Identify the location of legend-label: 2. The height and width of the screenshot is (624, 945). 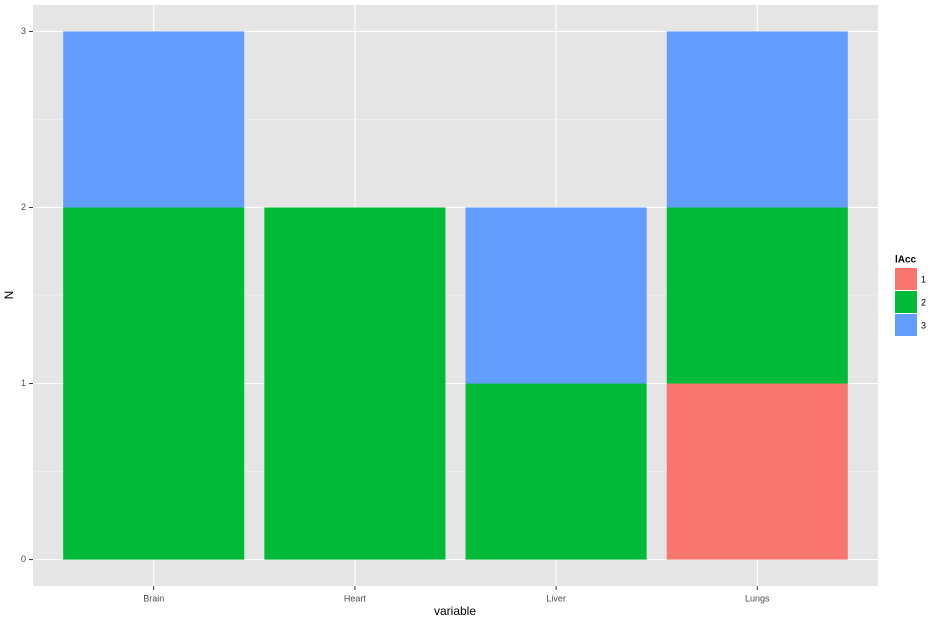
(923, 302).